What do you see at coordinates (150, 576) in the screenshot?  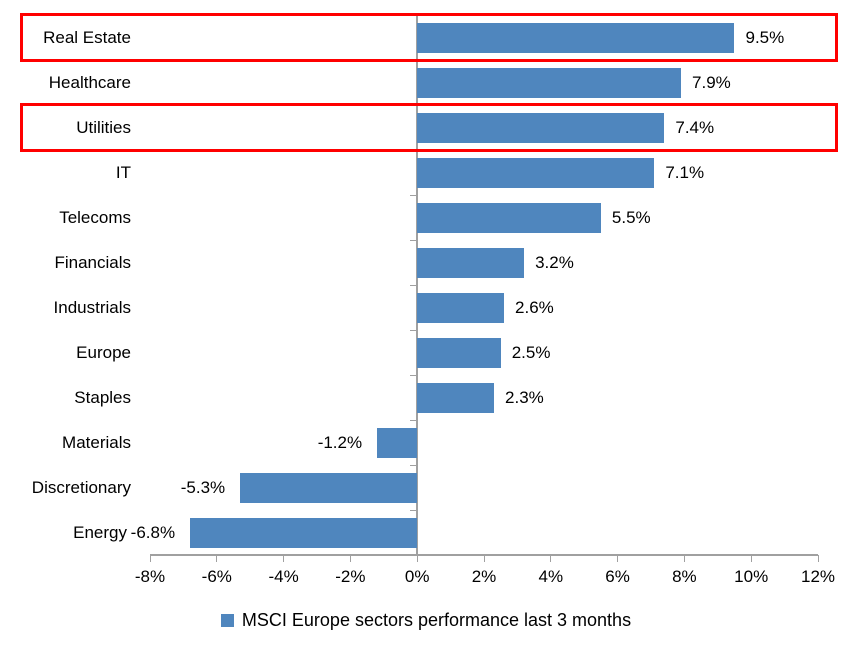 I see `x-axis-tick-label: -8%` at bounding box center [150, 576].